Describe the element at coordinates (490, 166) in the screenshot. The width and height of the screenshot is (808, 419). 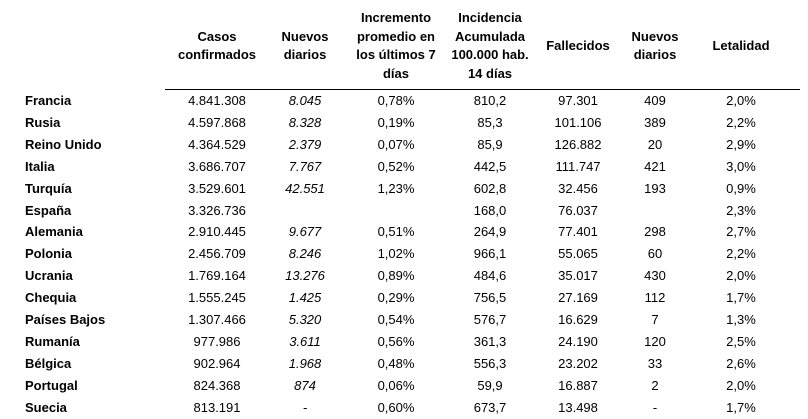
I see `table-cell: 442,5` at that location.